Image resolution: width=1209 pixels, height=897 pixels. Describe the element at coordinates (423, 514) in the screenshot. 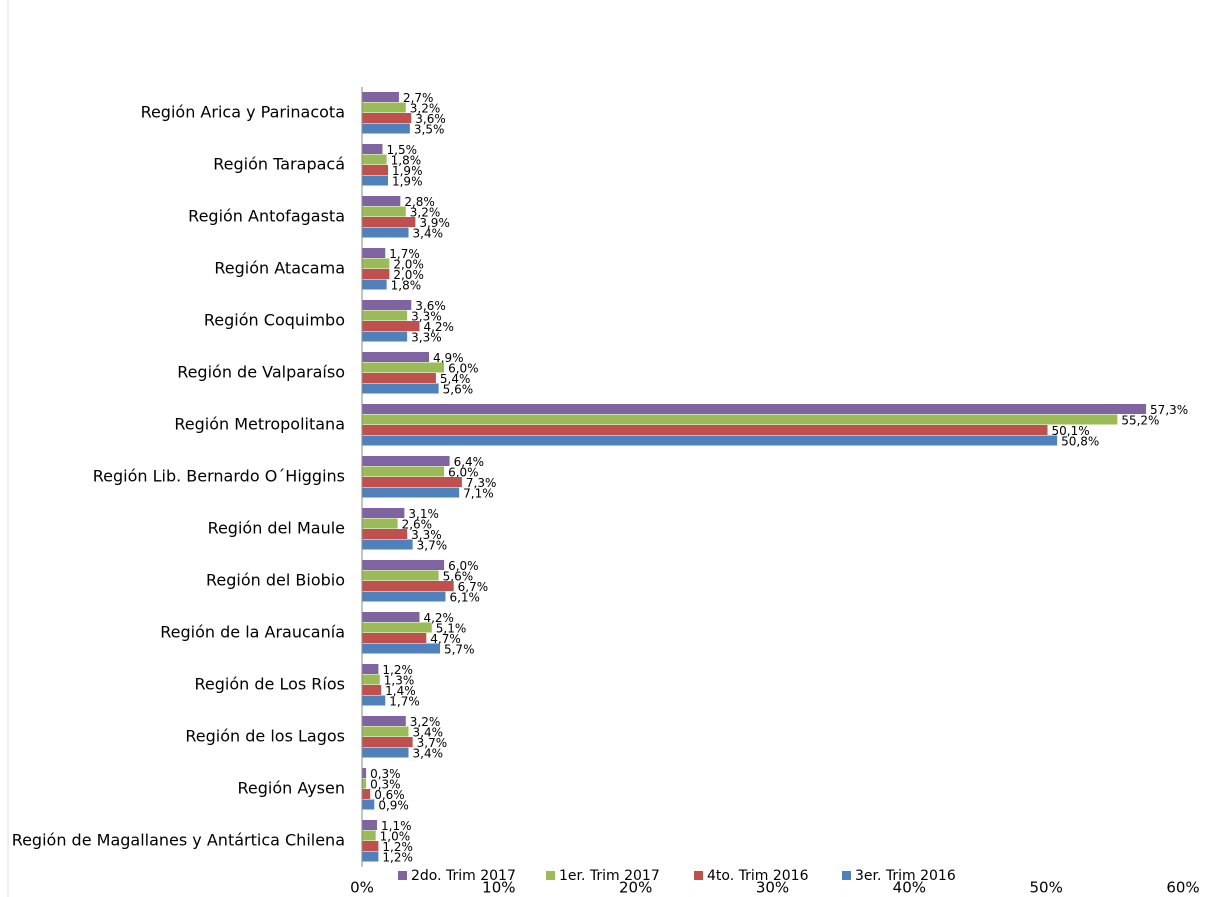

I see `value-label: 3,1%` at that location.